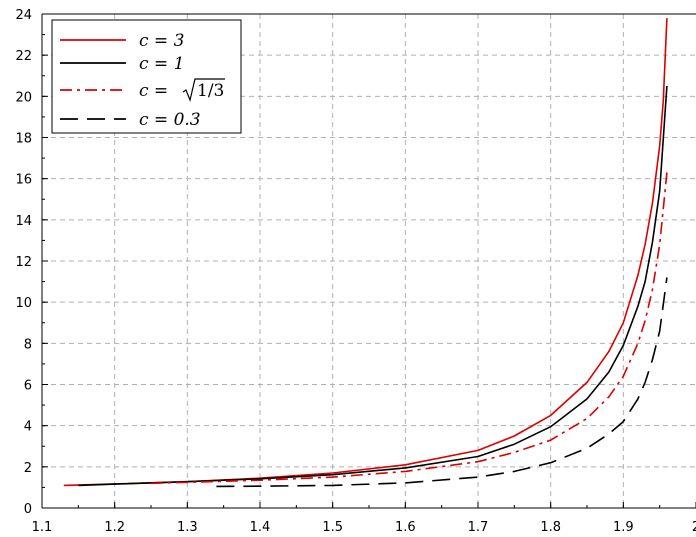 The height and width of the screenshot is (537, 696). Describe the element at coordinates (623, 527) in the screenshot. I see `x-tick-label: 1.9` at that location.